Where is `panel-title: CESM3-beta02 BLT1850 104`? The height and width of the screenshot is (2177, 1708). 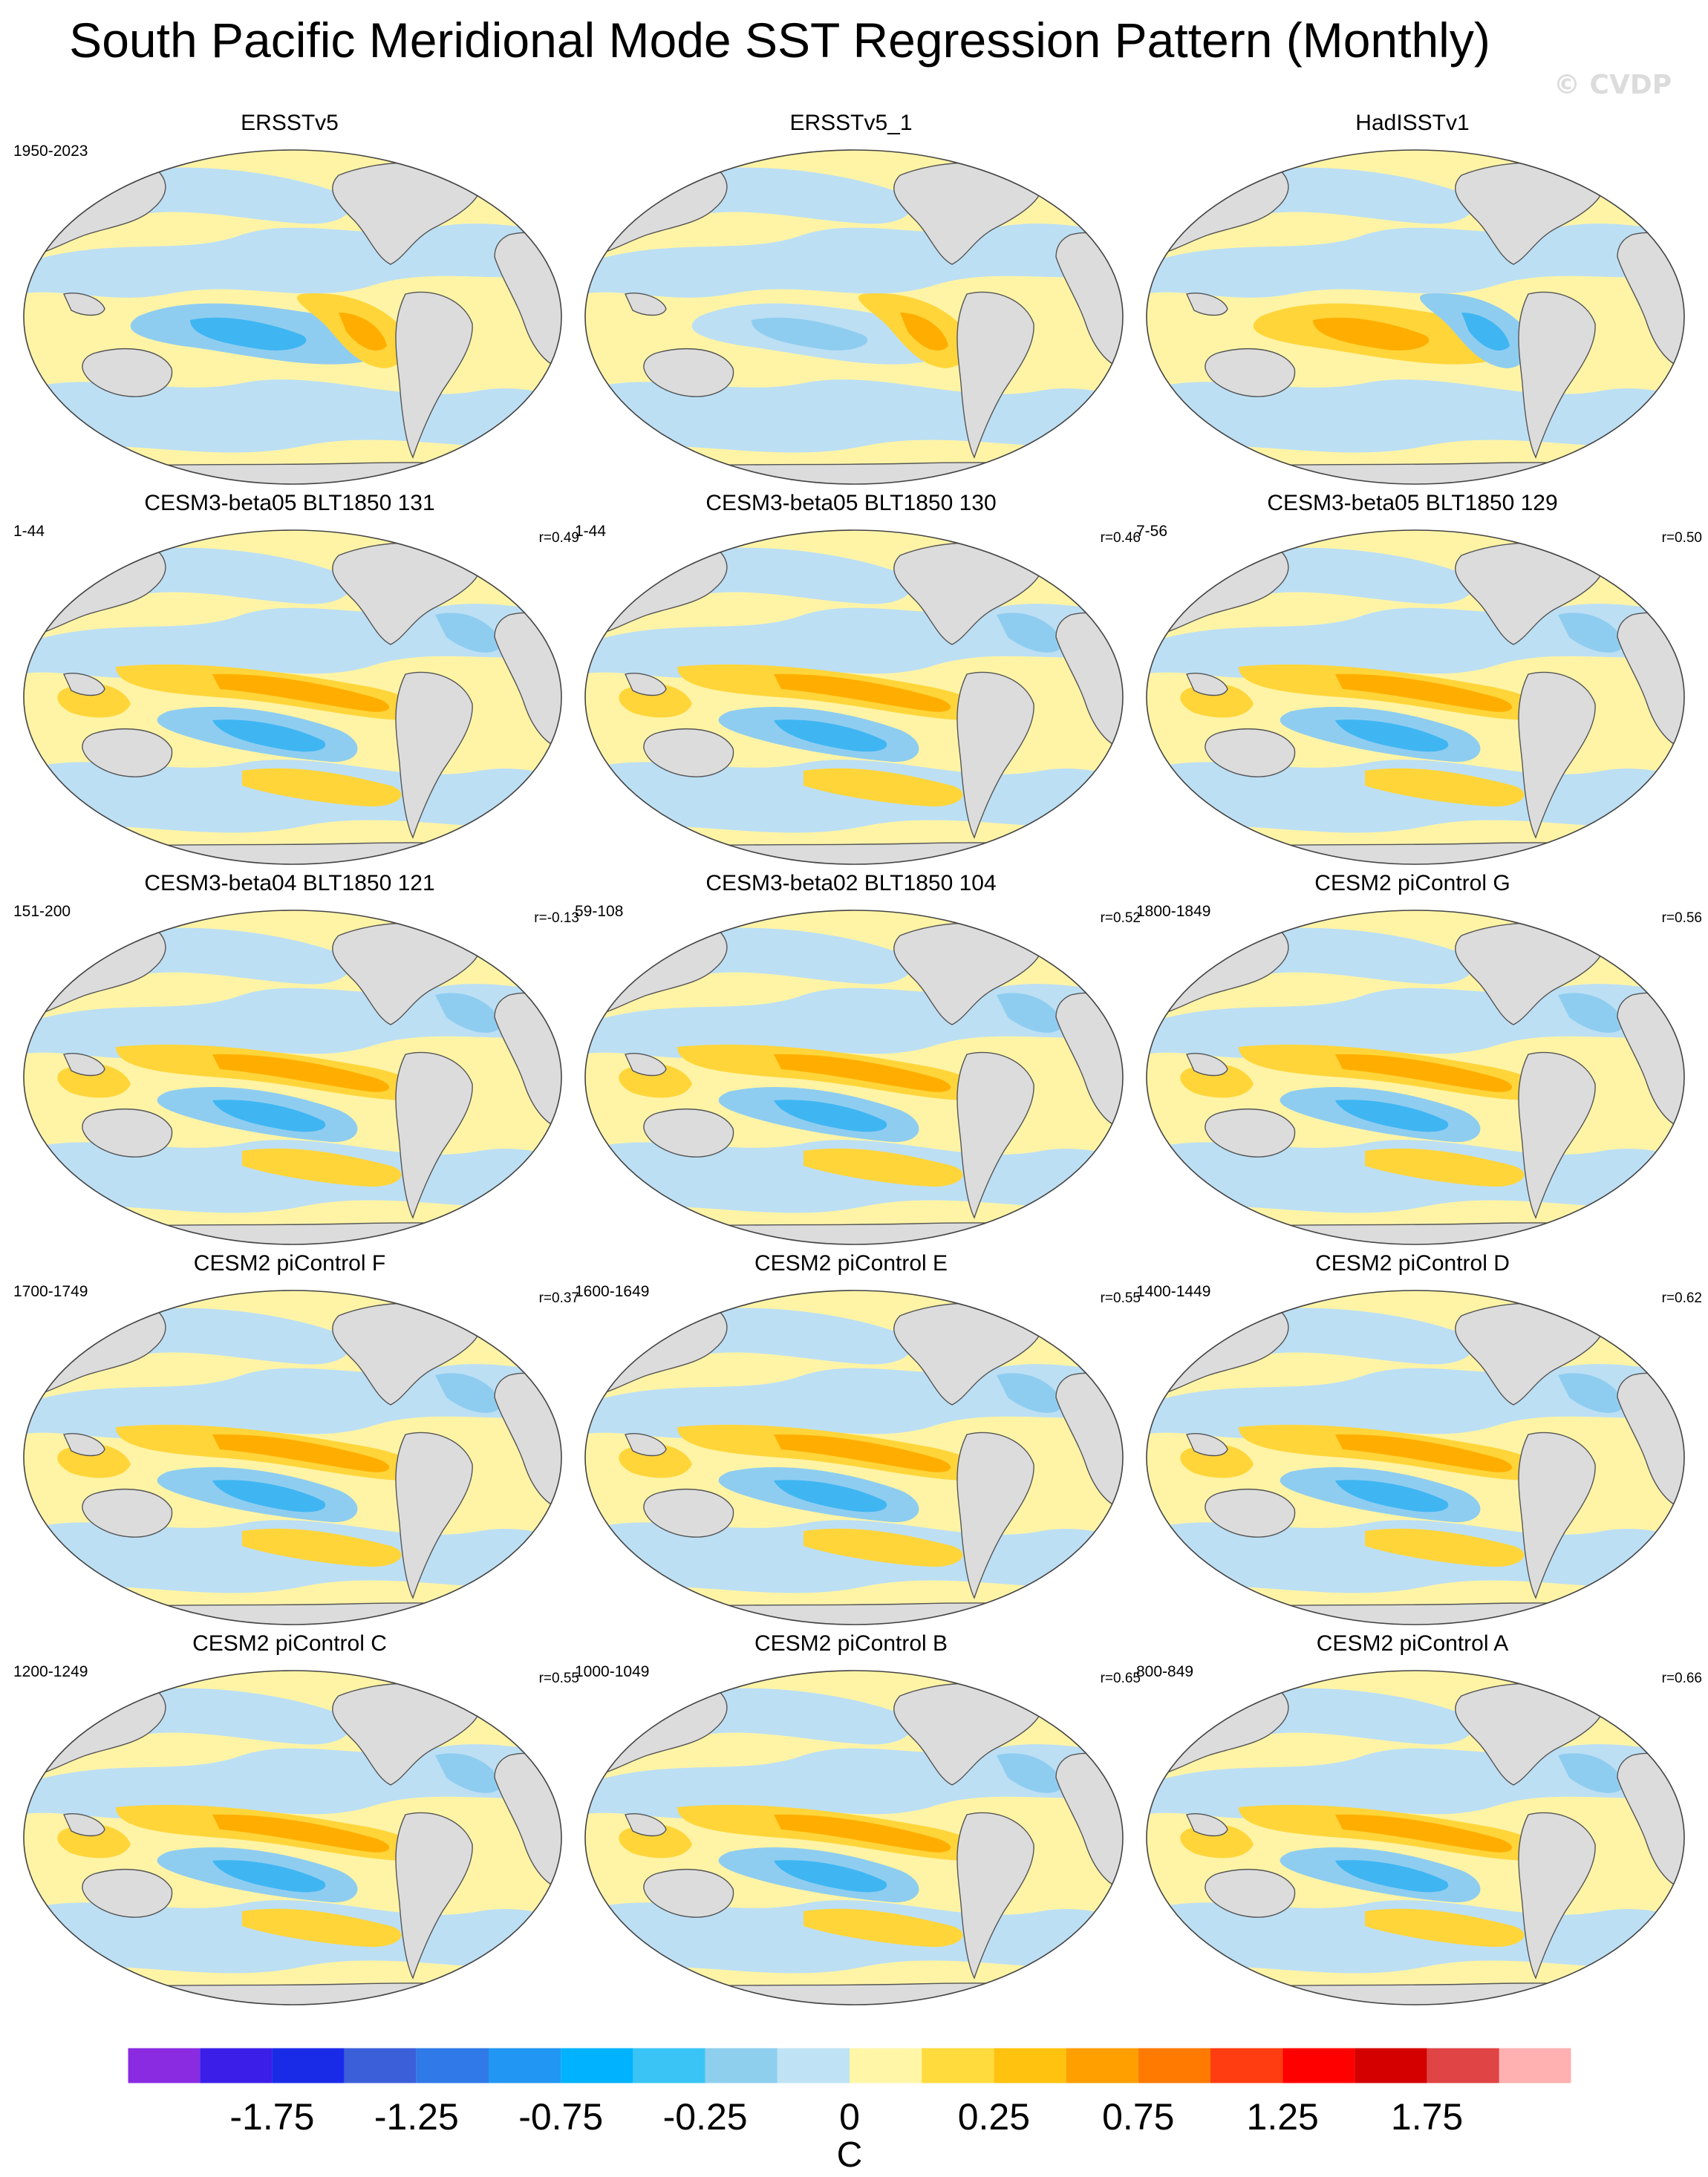 panel-title: CESM3-beta02 BLT1850 104 is located at coordinates (851, 883).